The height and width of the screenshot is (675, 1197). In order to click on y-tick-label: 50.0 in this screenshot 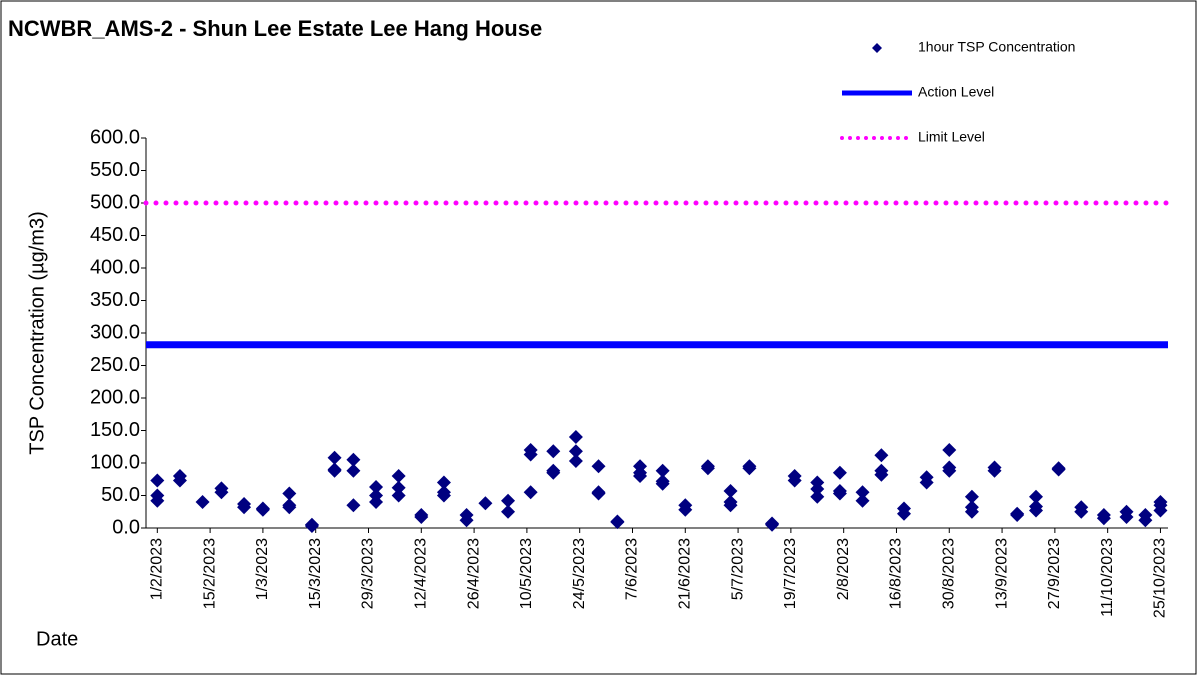, I will do `click(120, 495)`.